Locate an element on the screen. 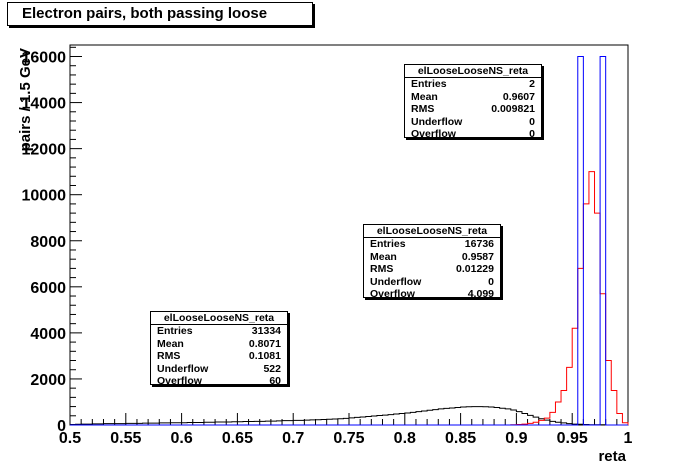  stats-row-entries: Entries 16736 is located at coordinates (432, 244).